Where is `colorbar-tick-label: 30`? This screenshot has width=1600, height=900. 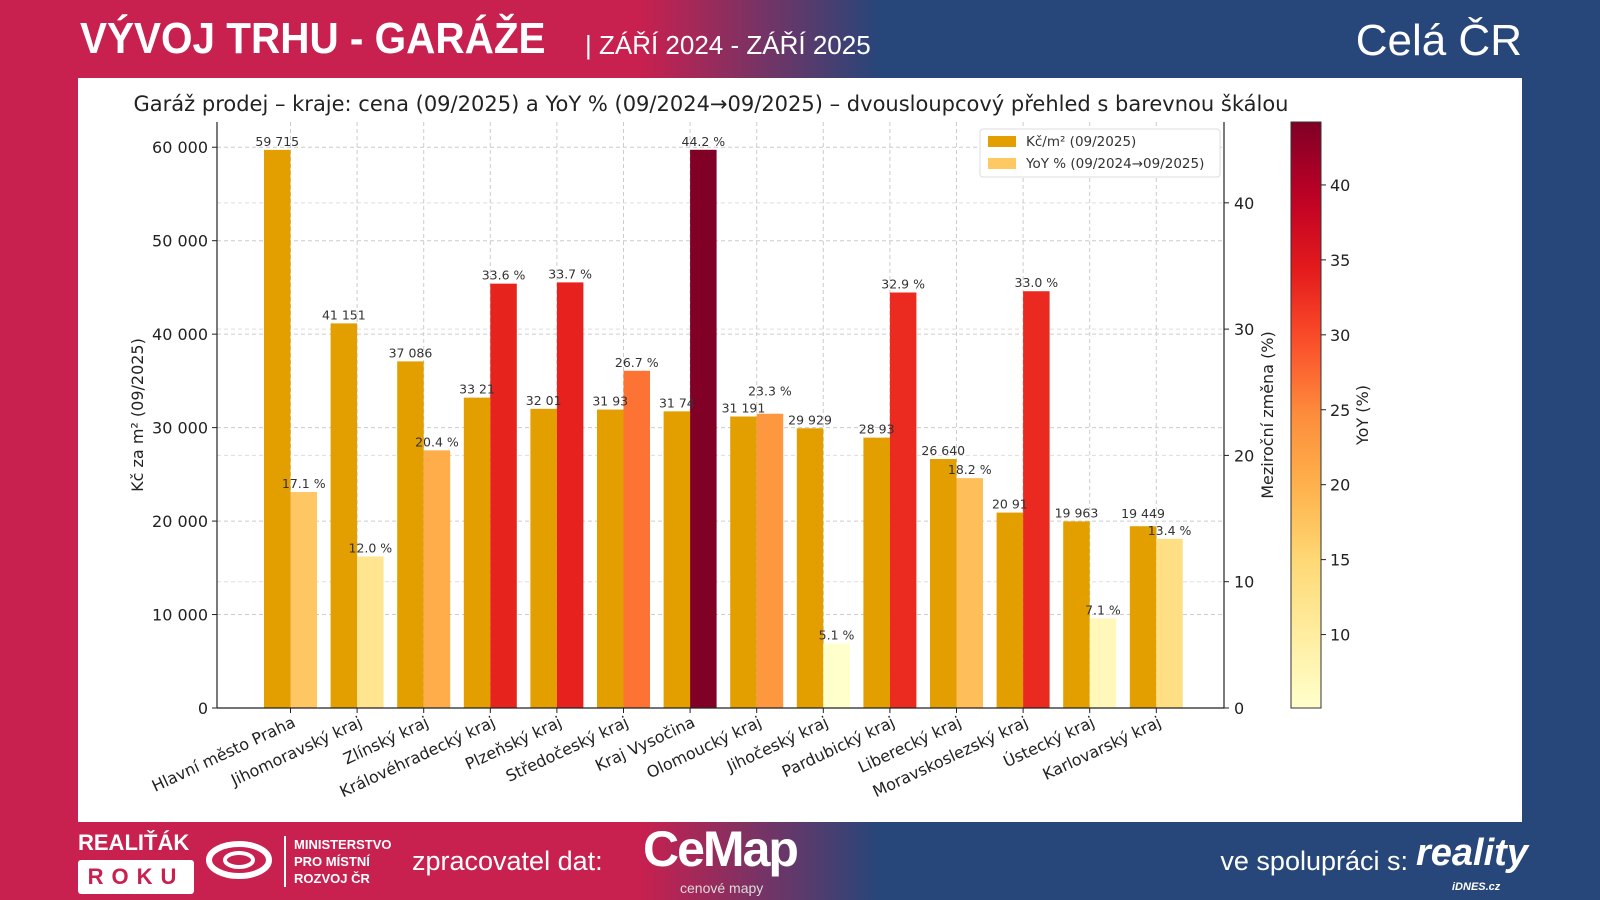
colorbar-tick-label: 30 is located at coordinates (1340, 335).